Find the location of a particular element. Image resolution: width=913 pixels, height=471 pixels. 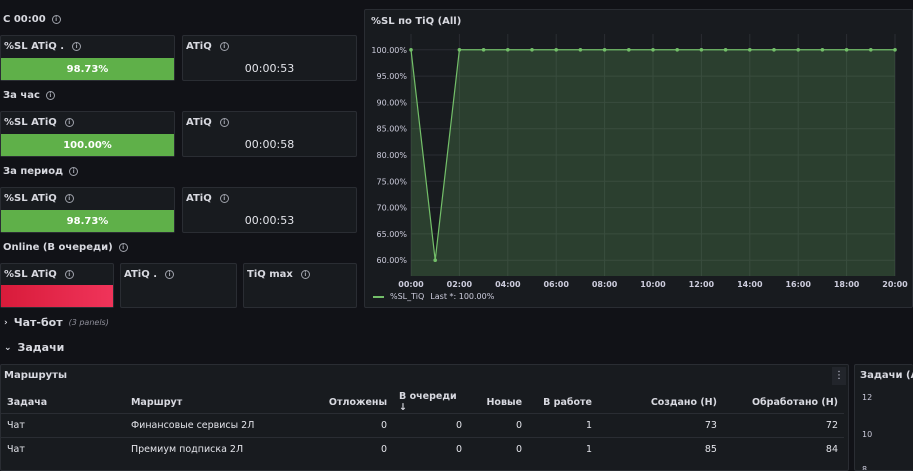

panel-menu-icon: ⋮ is located at coordinates (839, 376).